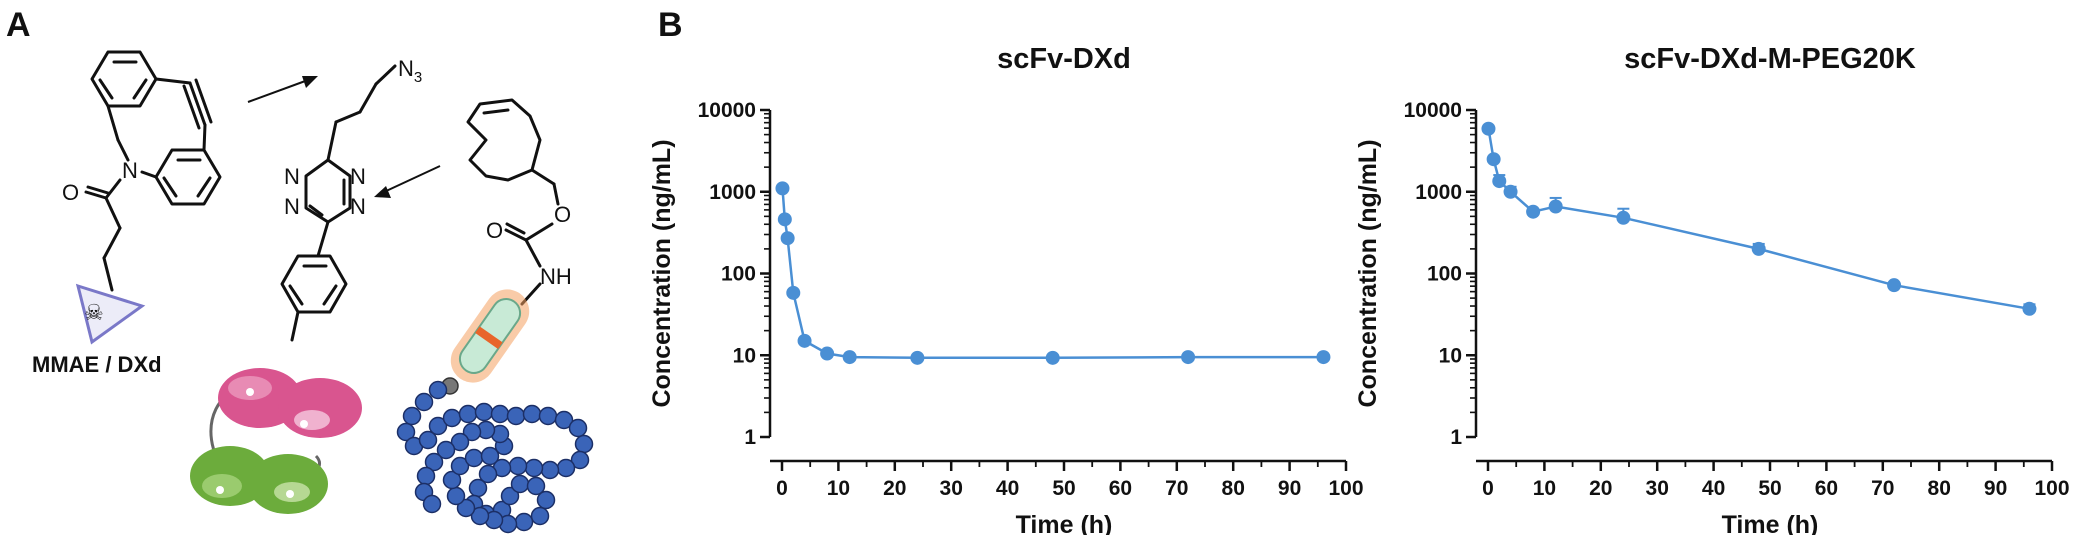 Image resolution: width=2076 pixels, height=535 pixels. I want to click on carbamate-oxygen-label: O, so click(494, 230).